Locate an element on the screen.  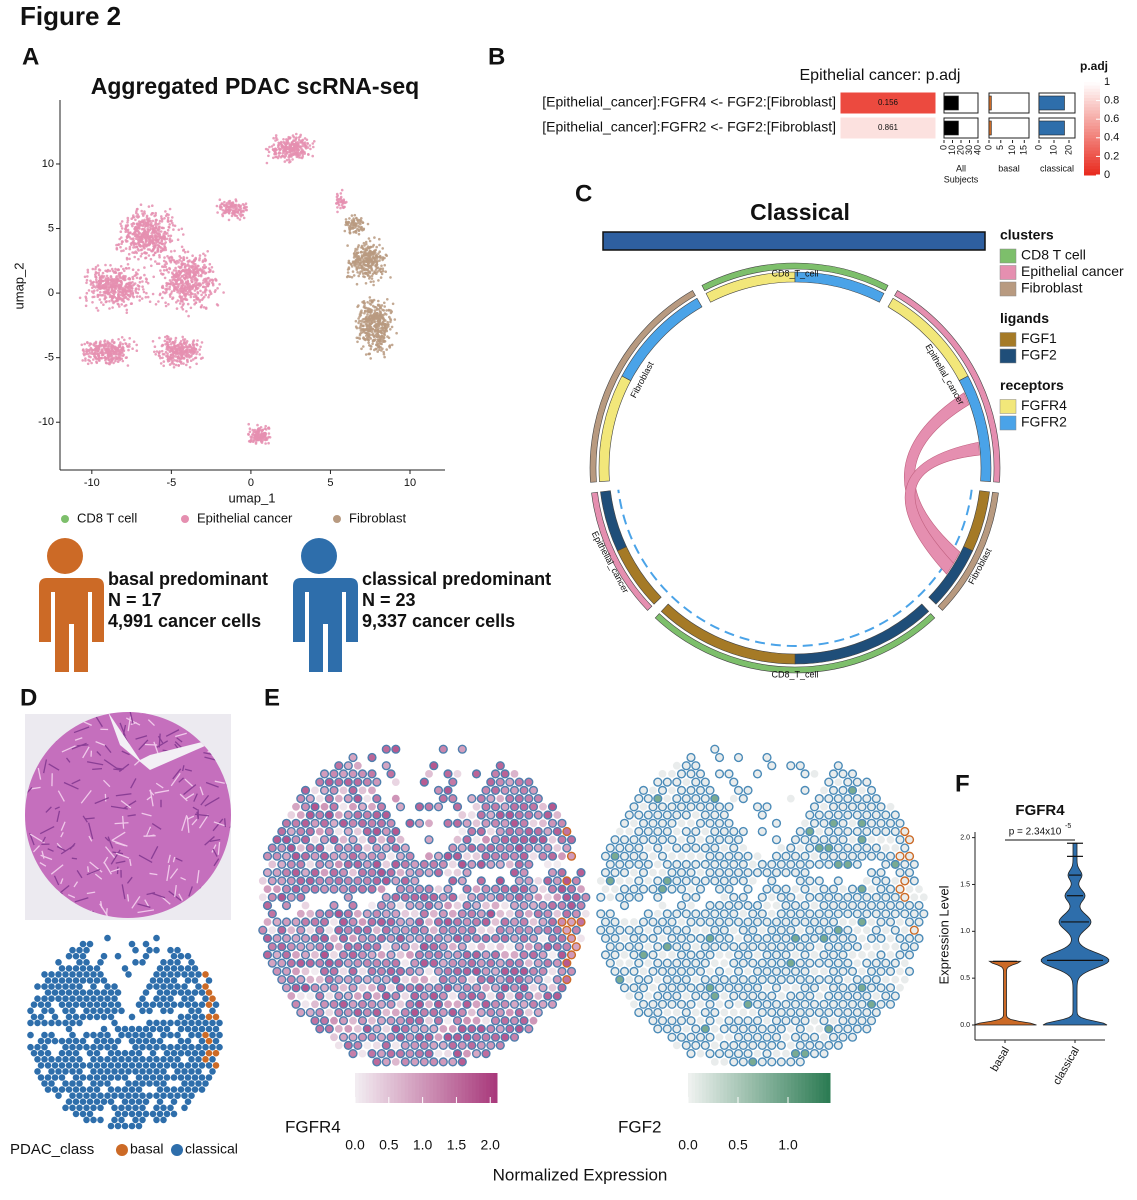
colorbar-step is located at coordinates (1092, 161).